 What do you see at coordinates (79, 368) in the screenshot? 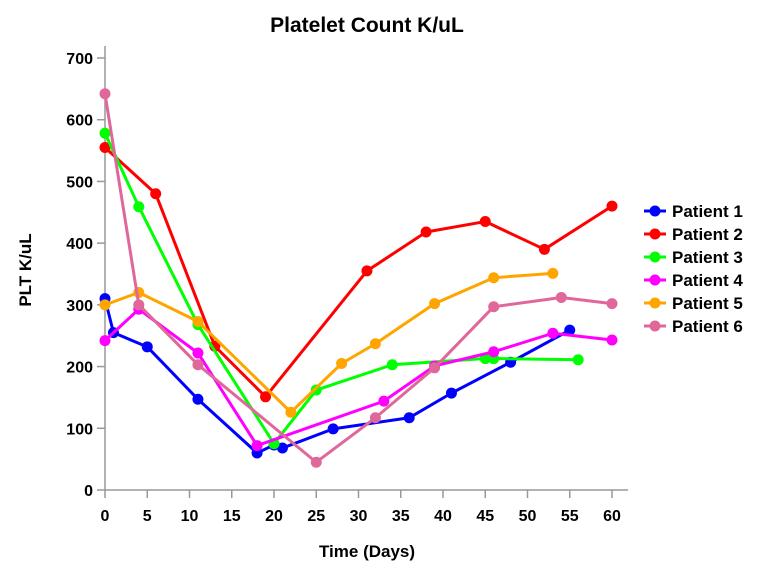
I see `y-tick-label: 200` at bounding box center [79, 368].